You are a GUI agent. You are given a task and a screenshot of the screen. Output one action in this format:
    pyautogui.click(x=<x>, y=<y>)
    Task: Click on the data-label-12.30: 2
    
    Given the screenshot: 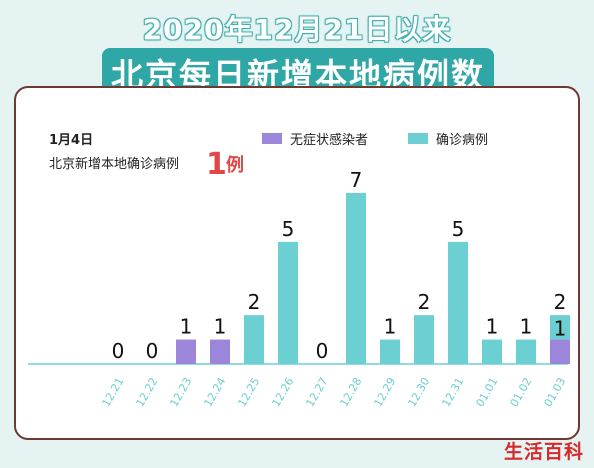 What is the action you would take?
    pyautogui.click(x=424, y=302)
    